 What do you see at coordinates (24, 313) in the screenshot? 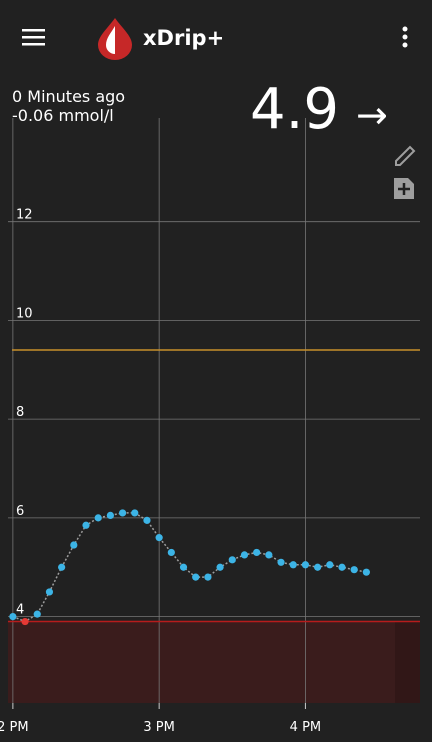
I see `y-tick-label: 10` at bounding box center [24, 313].